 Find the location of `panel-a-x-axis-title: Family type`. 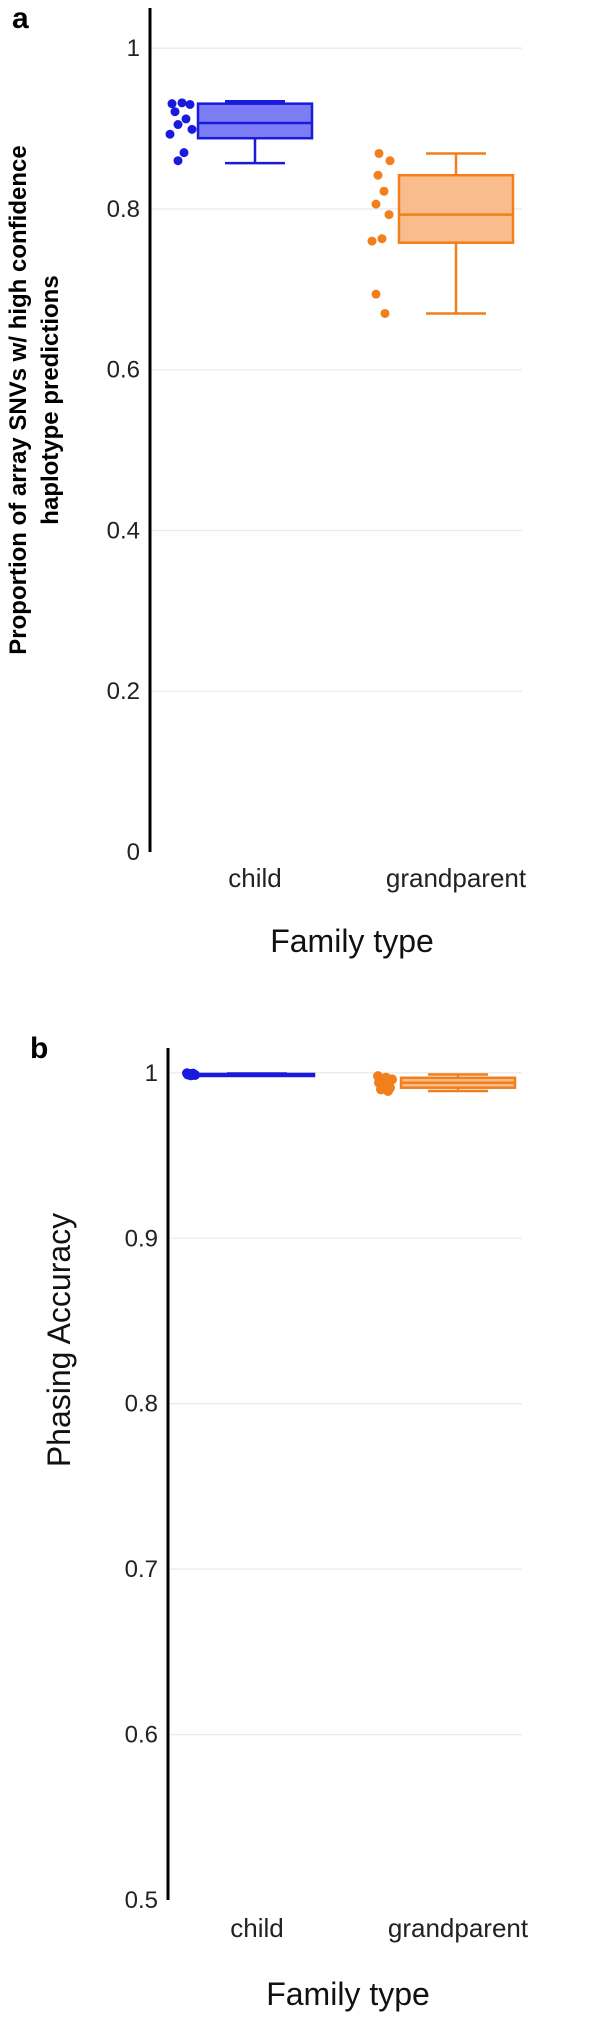

panel-a-x-axis-title: Family type is located at coordinates (352, 941).